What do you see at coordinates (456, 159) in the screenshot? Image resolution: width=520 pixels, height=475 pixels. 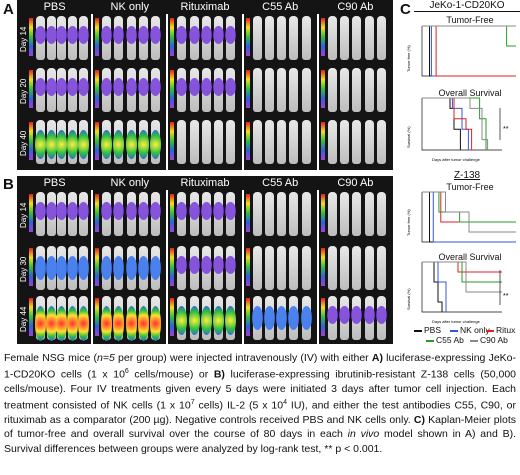 I see `x-label-1: Days after tumor challenge` at bounding box center [456, 159].